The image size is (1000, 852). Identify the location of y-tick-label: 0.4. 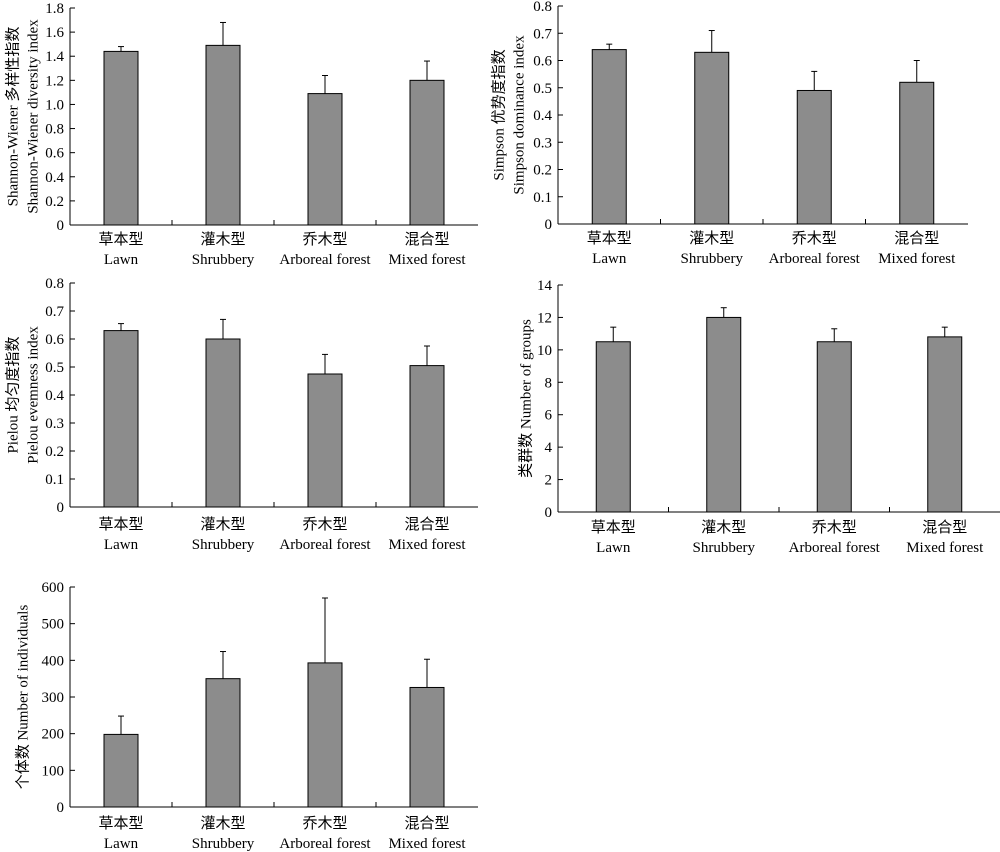
(542, 116).